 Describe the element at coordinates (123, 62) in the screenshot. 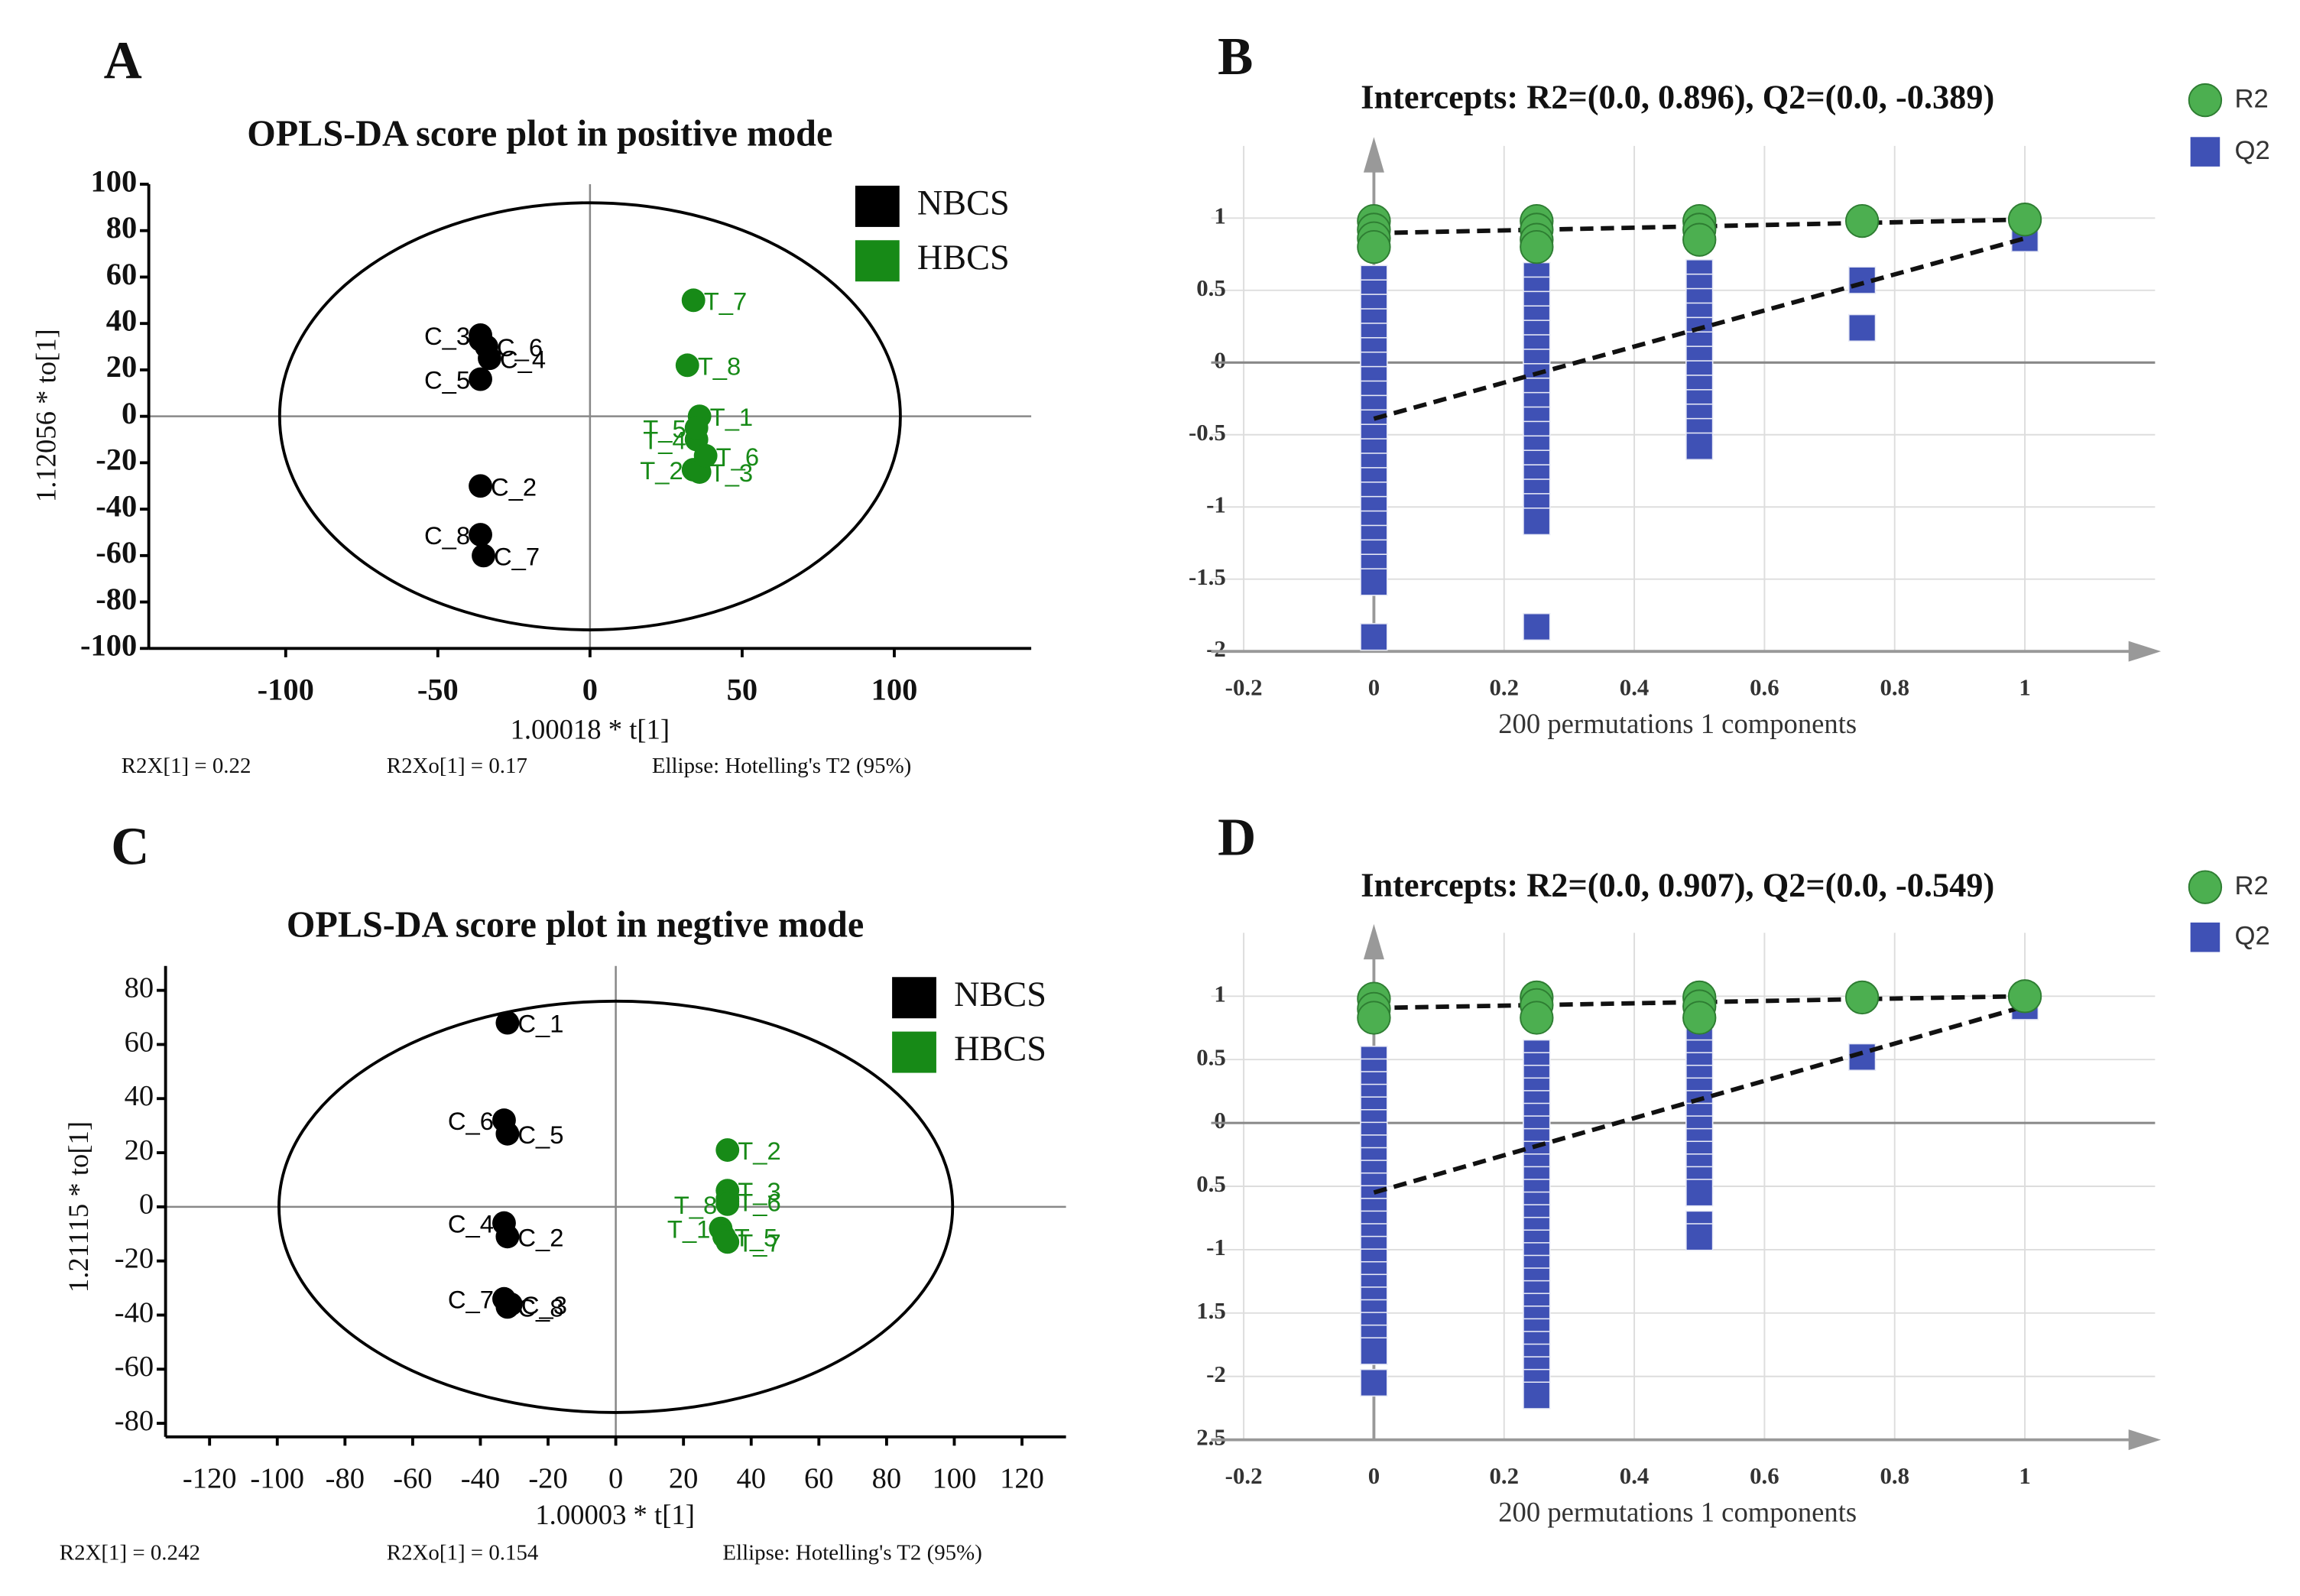

I see `panel-letter: A` at that location.